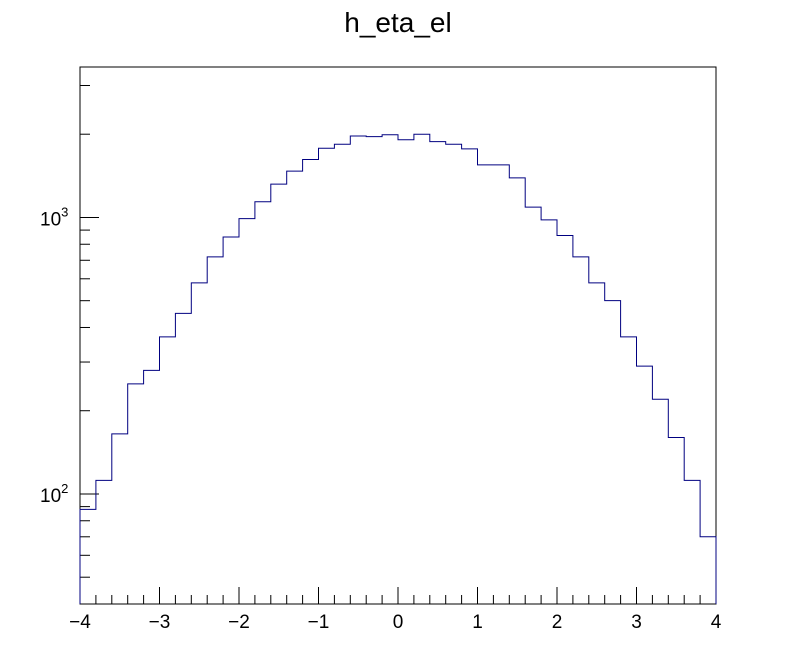 Image resolution: width=796 pixels, height=672 pixels. I want to click on x-tick-label: −3, so click(160, 622).